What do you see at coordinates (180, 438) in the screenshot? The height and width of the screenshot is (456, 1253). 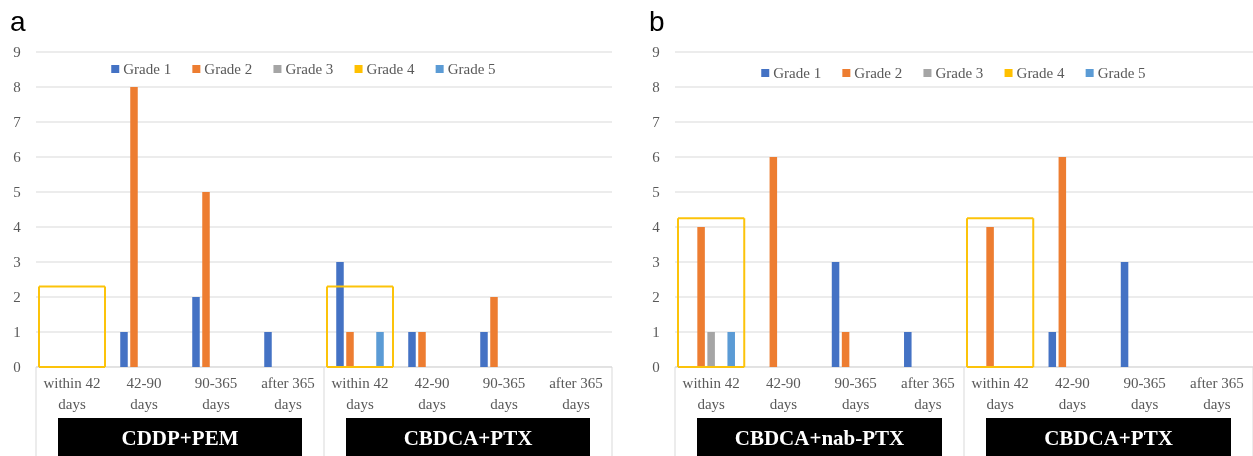 I see `text: CDDP+PEM` at bounding box center [180, 438].